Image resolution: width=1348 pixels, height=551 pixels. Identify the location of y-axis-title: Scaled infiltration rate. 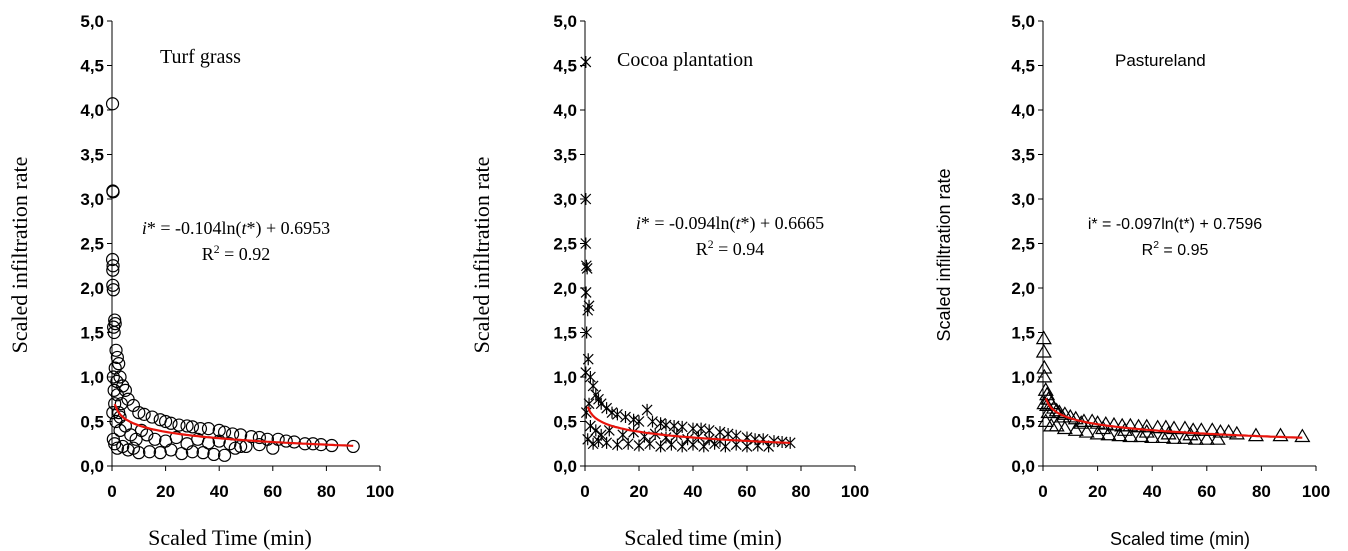
(481, 255).